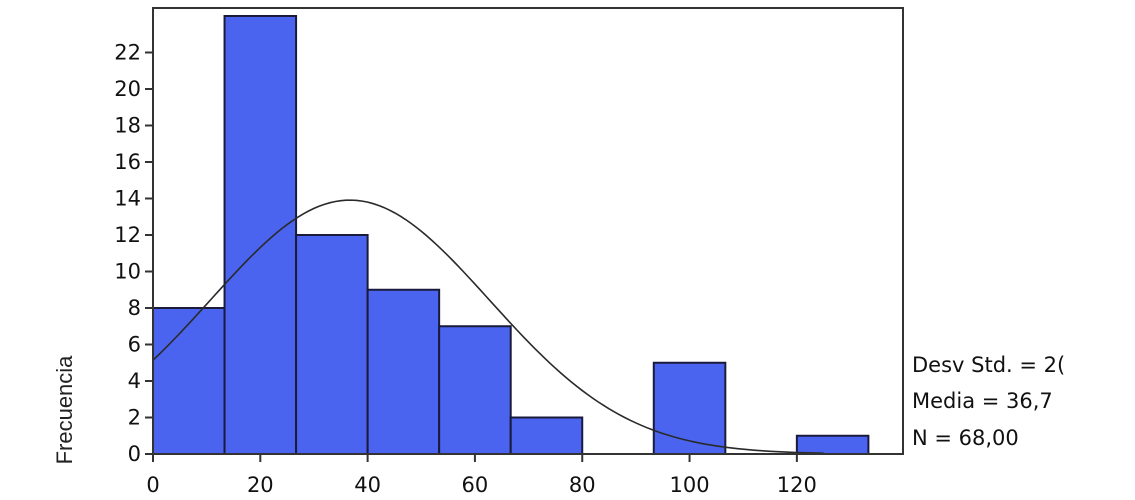  What do you see at coordinates (797, 485) in the screenshot?
I see `x-tick-label: 120` at bounding box center [797, 485].